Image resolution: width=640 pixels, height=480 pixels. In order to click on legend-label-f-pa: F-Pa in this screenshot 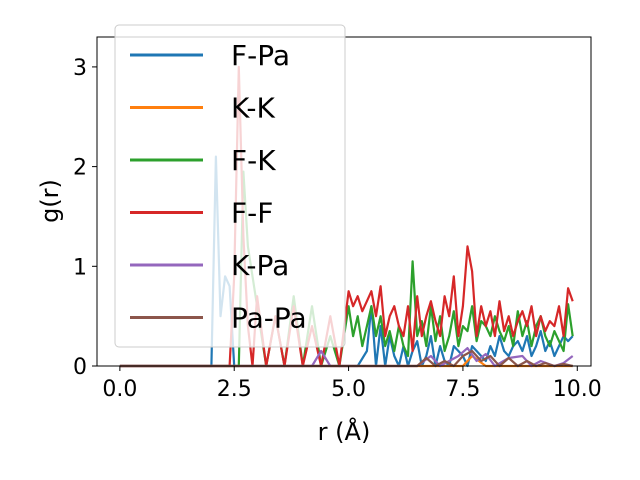, I will do `click(260, 55)`.